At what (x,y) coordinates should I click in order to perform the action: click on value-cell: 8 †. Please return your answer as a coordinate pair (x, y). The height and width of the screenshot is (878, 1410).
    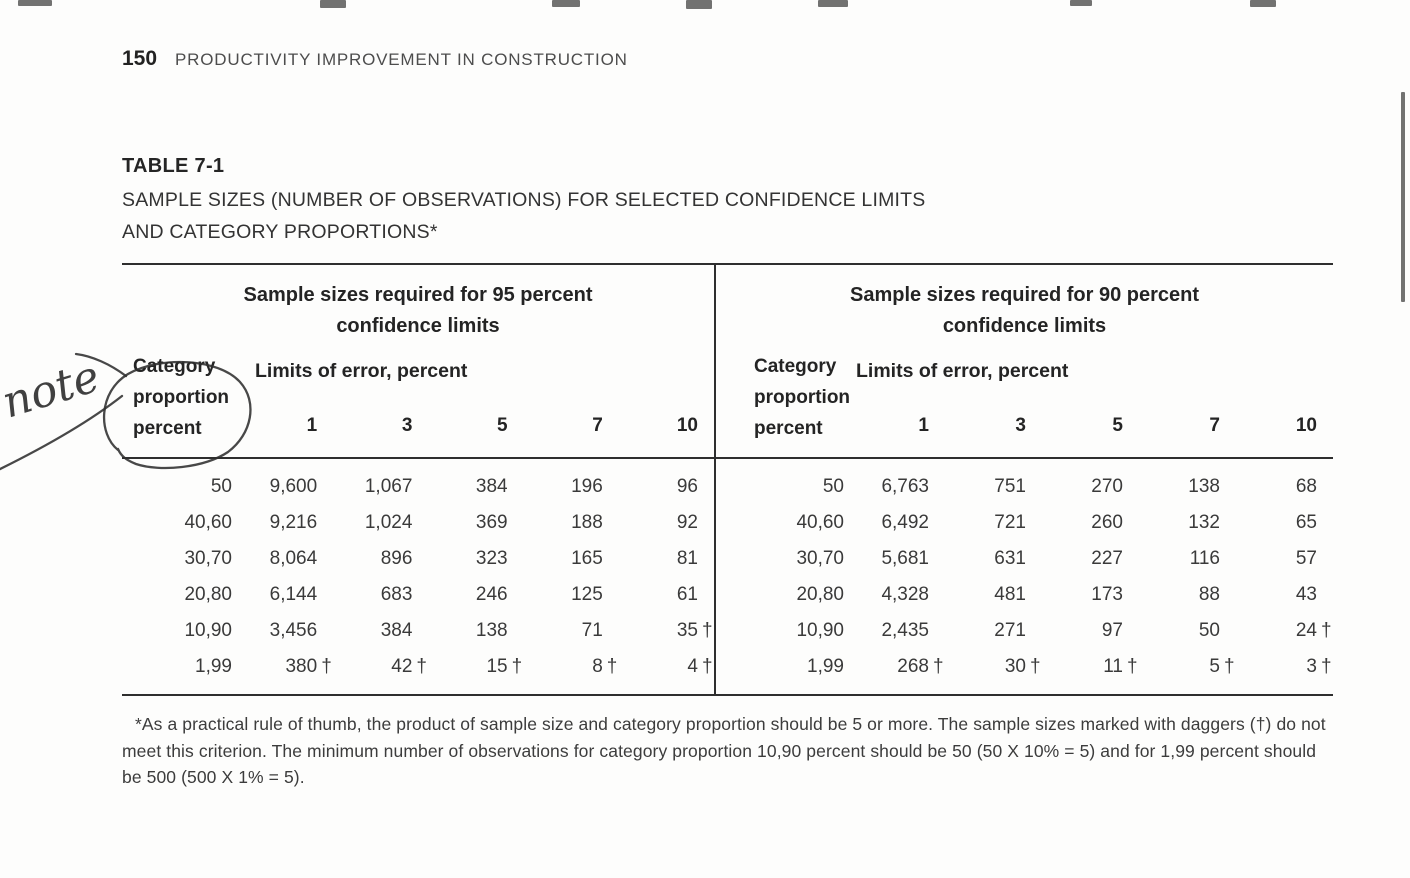
    Looking at the image, I should click on (571, 667).